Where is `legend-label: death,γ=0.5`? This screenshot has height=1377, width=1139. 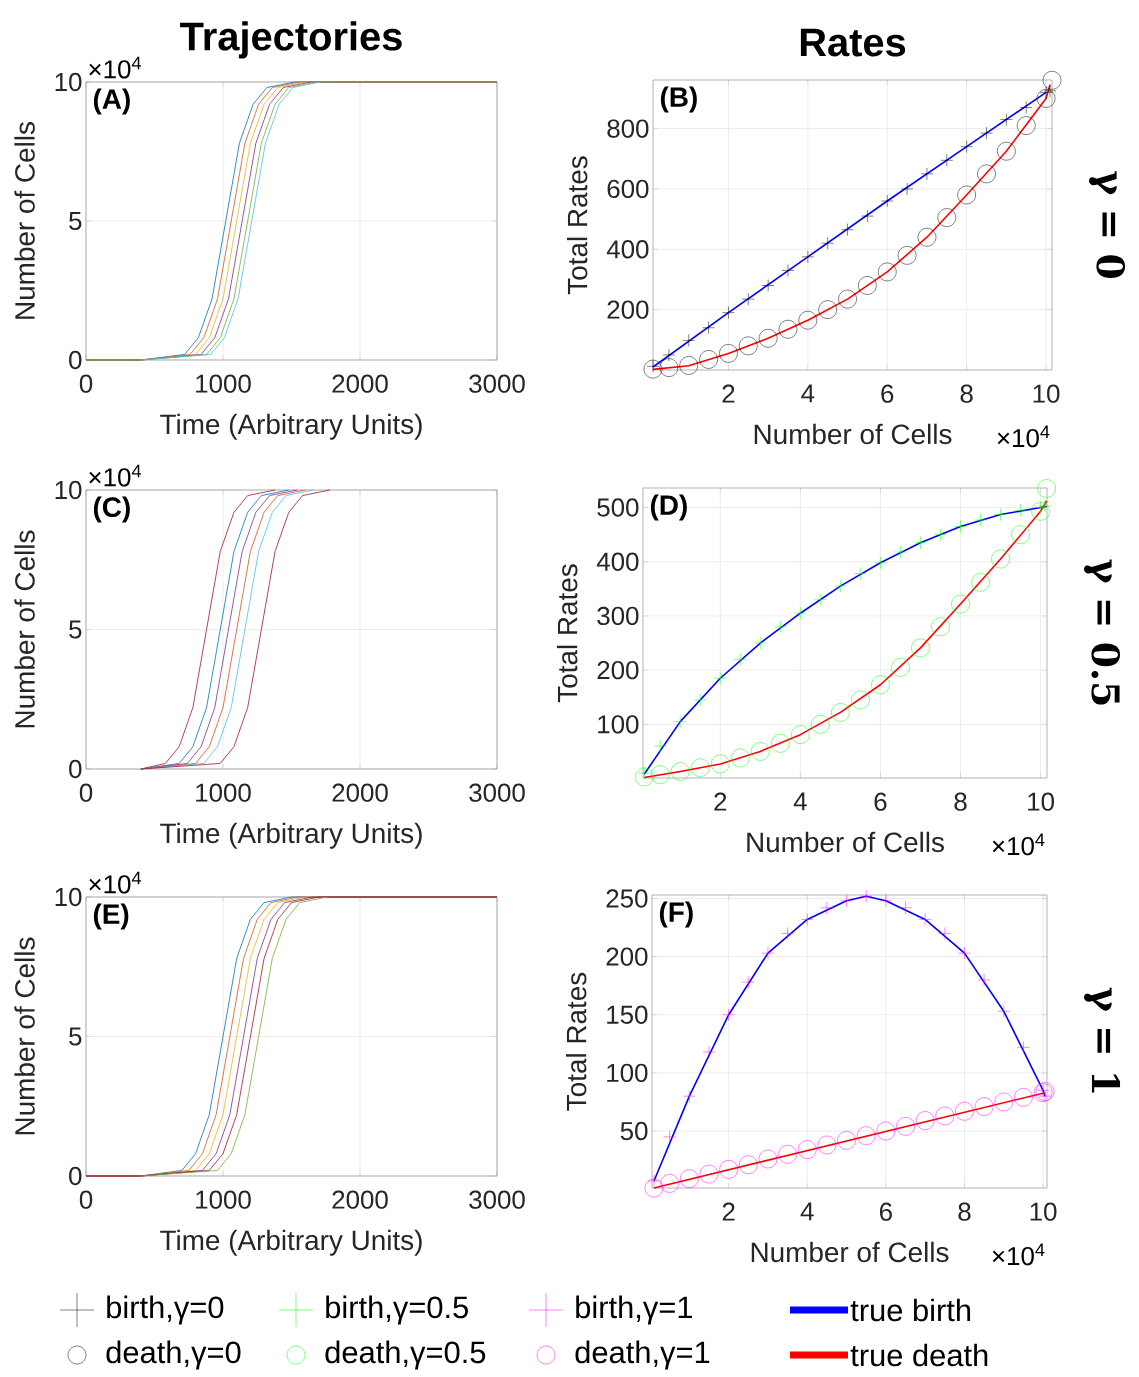 legend-label: death,γ=0.5 is located at coordinates (405, 1355).